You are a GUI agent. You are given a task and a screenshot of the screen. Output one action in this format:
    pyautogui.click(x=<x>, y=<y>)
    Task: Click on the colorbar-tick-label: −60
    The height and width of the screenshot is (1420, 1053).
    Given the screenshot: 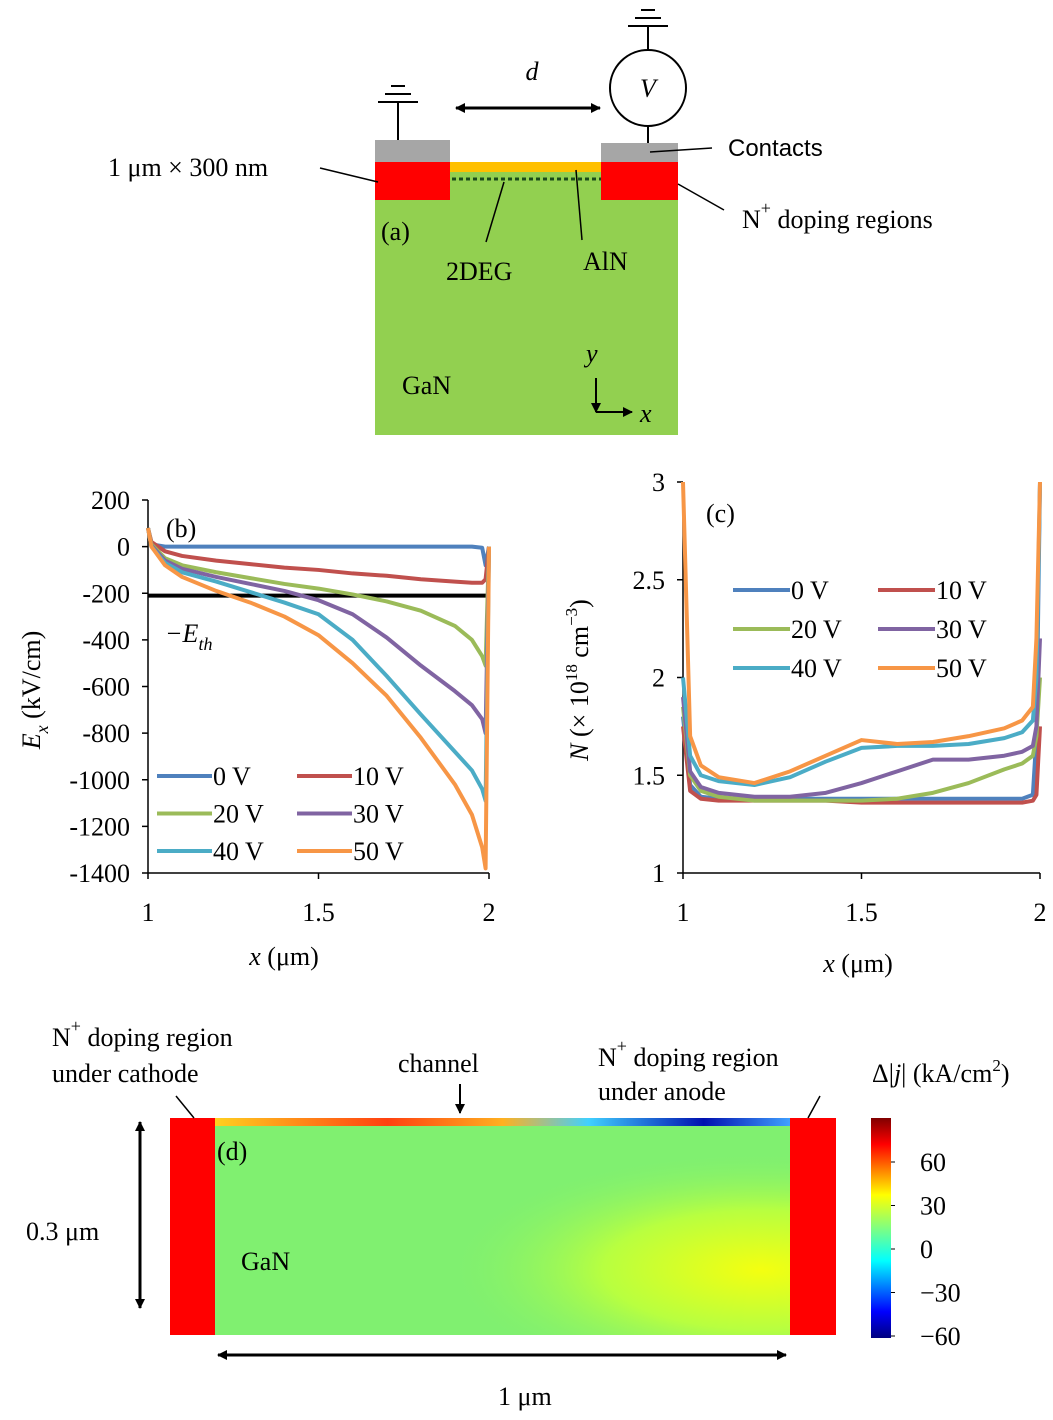 What is the action you would take?
    pyautogui.click(x=940, y=1336)
    